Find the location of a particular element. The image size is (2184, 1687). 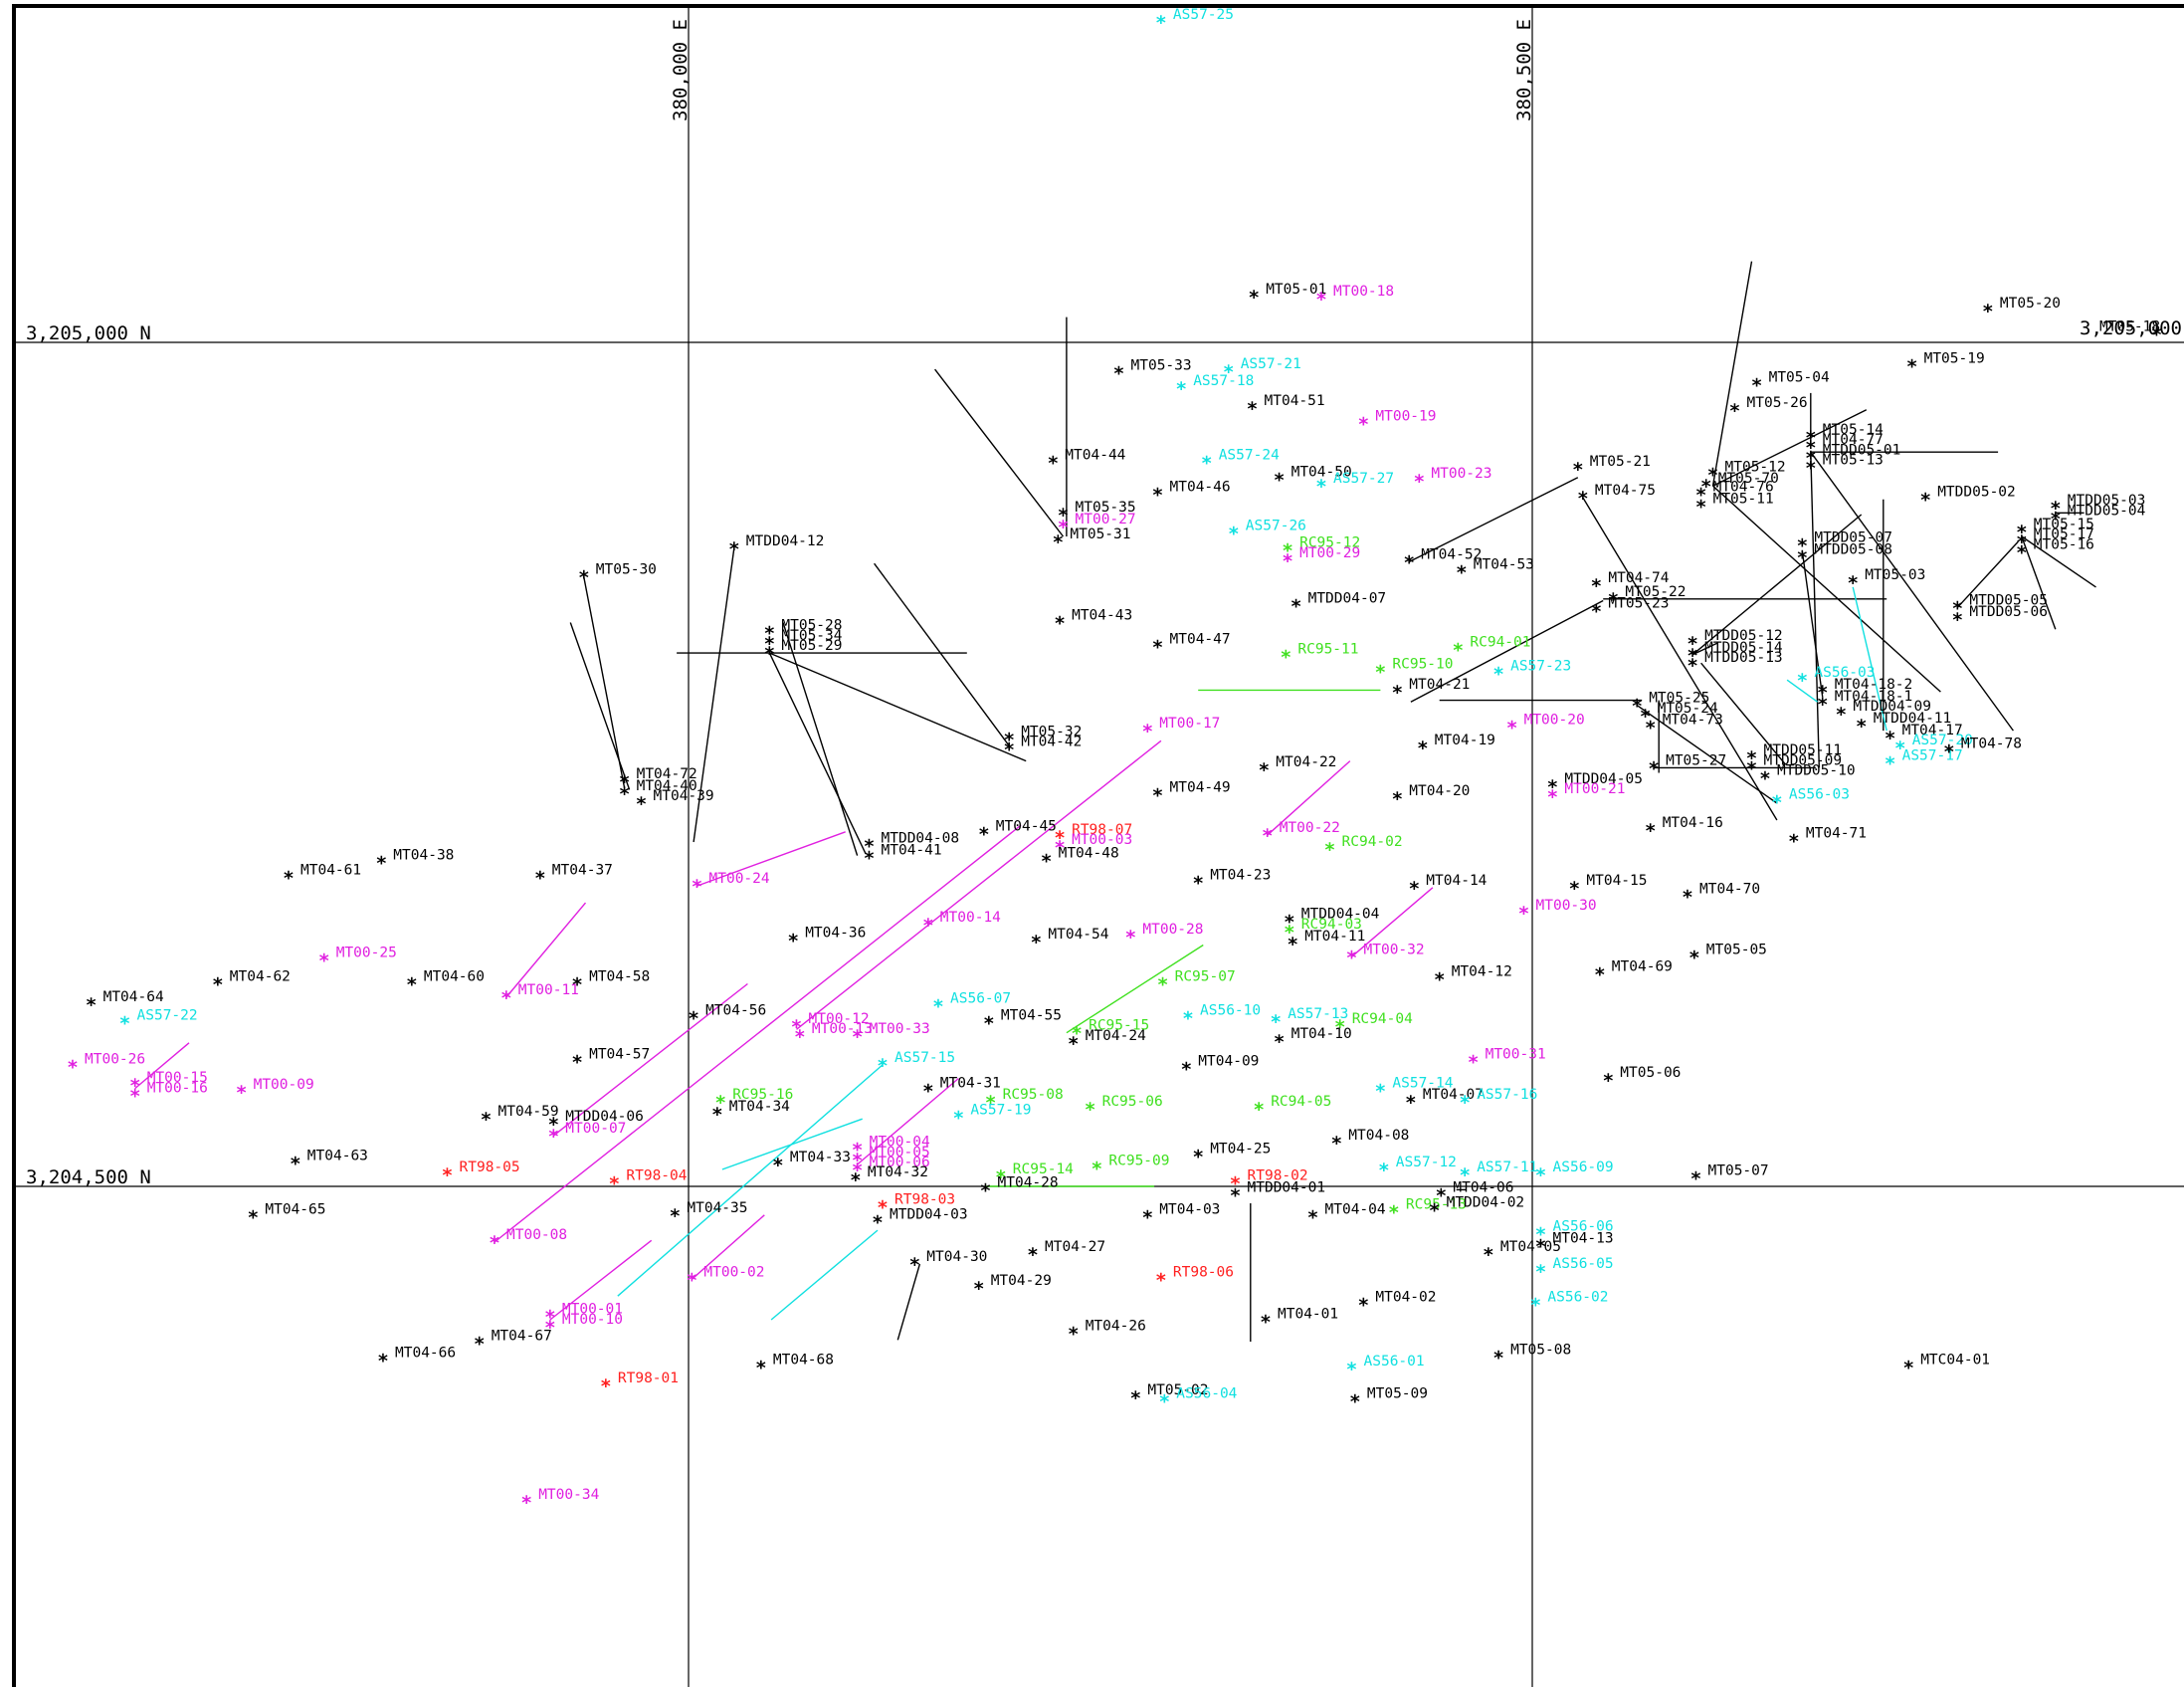

drillhole-label: AS57-14 is located at coordinates (1422, 1083).